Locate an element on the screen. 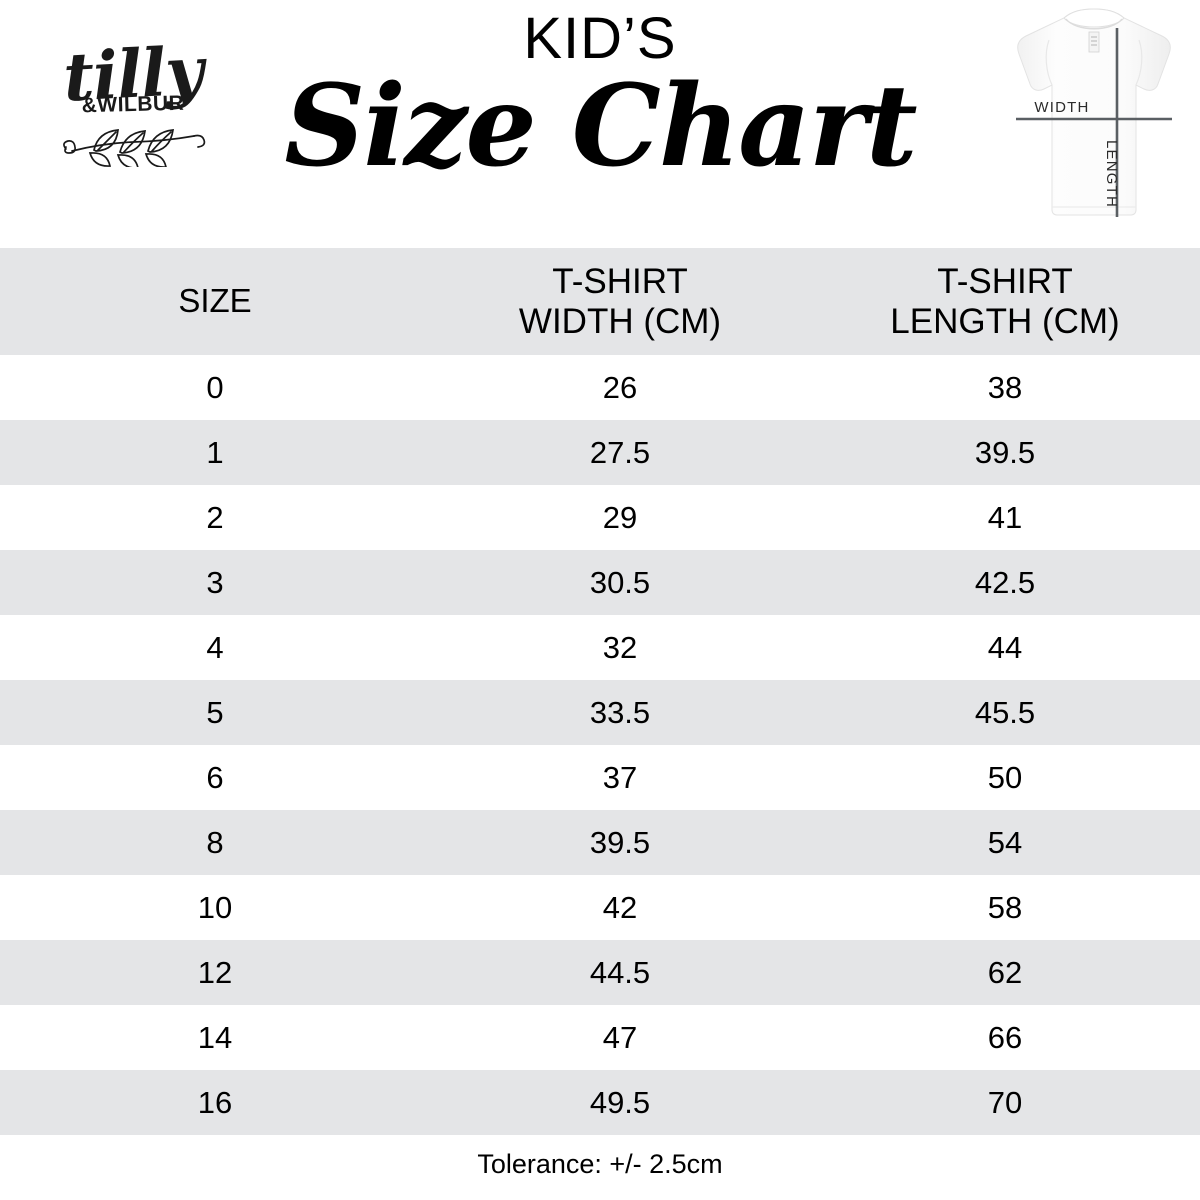 The width and height of the screenshot is (1200, 1200). tolerance-note: Tolerance: +/- 2.5cm is located at coordinates (600, 1164).